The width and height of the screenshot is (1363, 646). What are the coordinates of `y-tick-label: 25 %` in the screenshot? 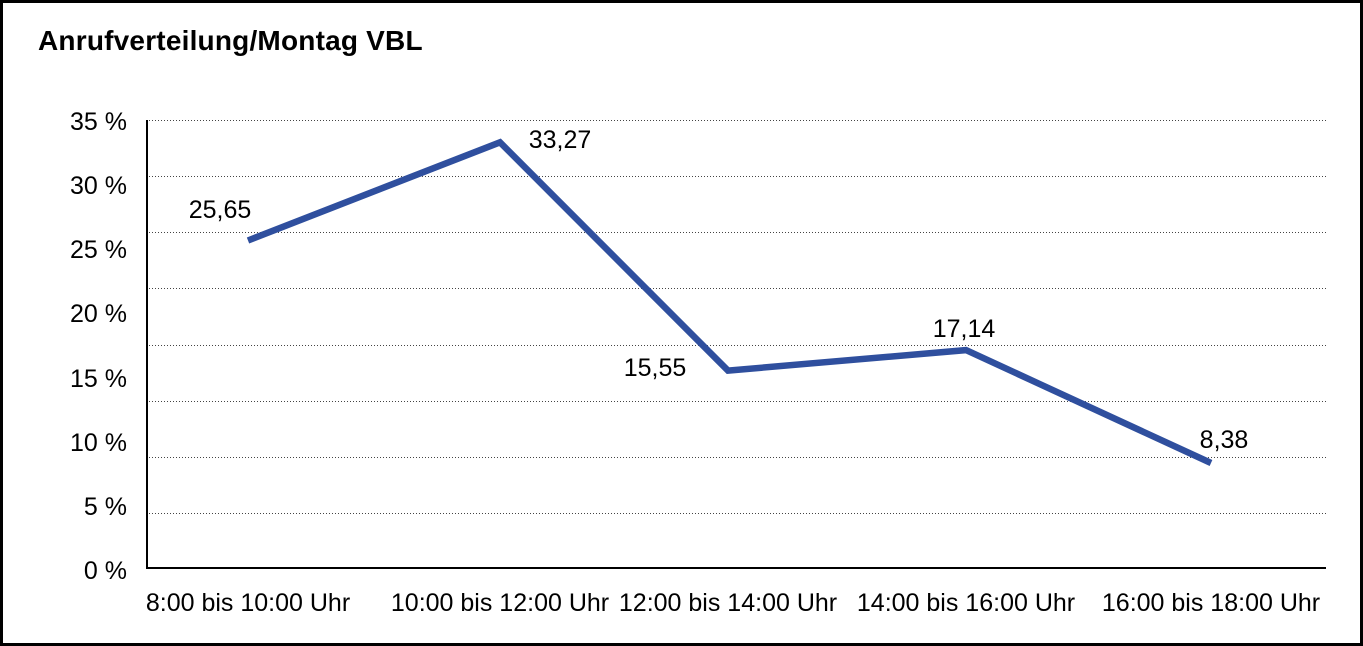 It's located at (98, 250).